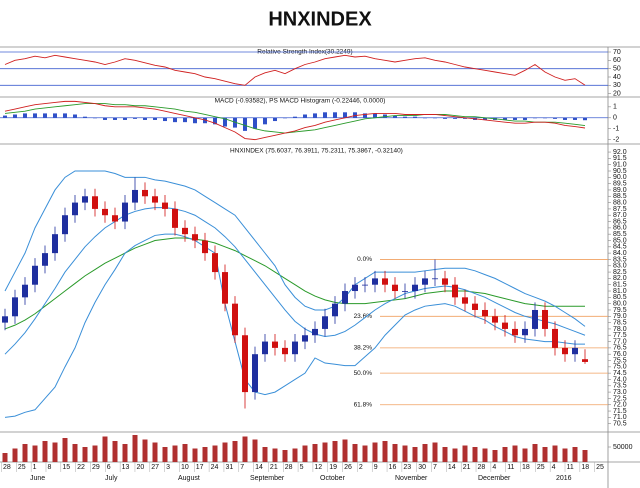  Describe the element at coordinates (617, 85) in the screenshot. I see `y-tick-label: 30` at that location.